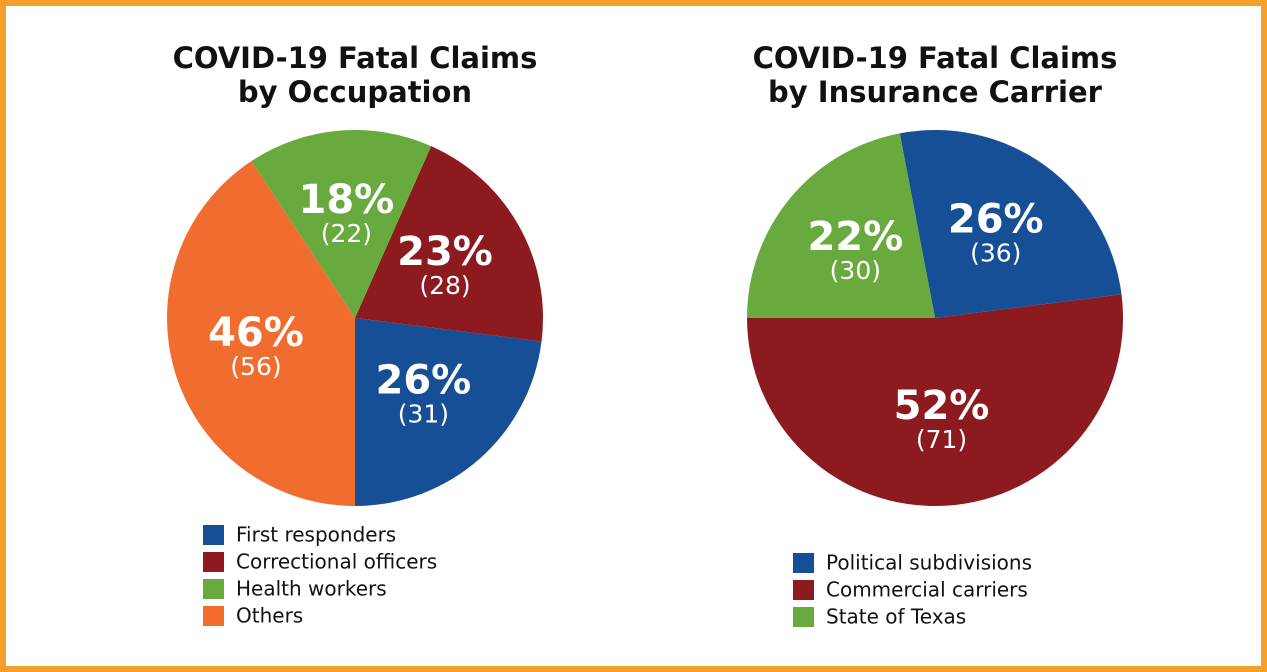 The height and width of the screenshot is (672, 1267). What do you see at coordinates (935, 92) in the screenshot?
I see `chart-title: by Insurance Carrier` at bounding box center [935, 92].